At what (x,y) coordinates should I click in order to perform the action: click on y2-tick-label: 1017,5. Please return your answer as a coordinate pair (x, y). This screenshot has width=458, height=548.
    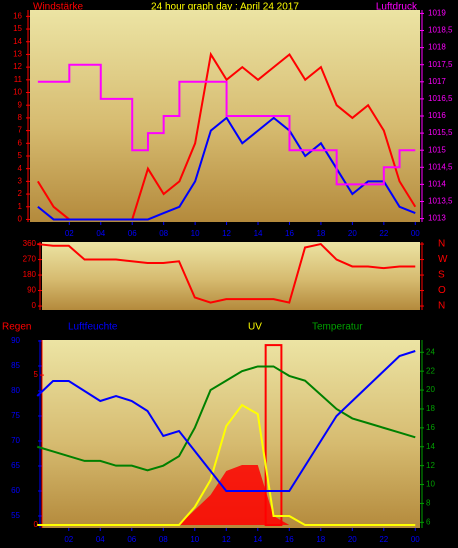
    Looking at the image, I should click on (440, 64).